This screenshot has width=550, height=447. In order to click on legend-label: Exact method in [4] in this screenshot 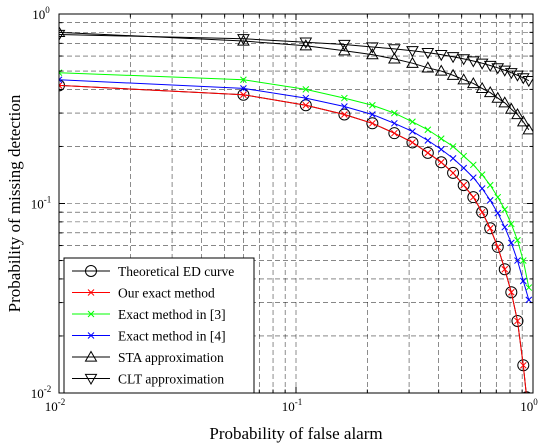, I will do `click(172, 336)`.